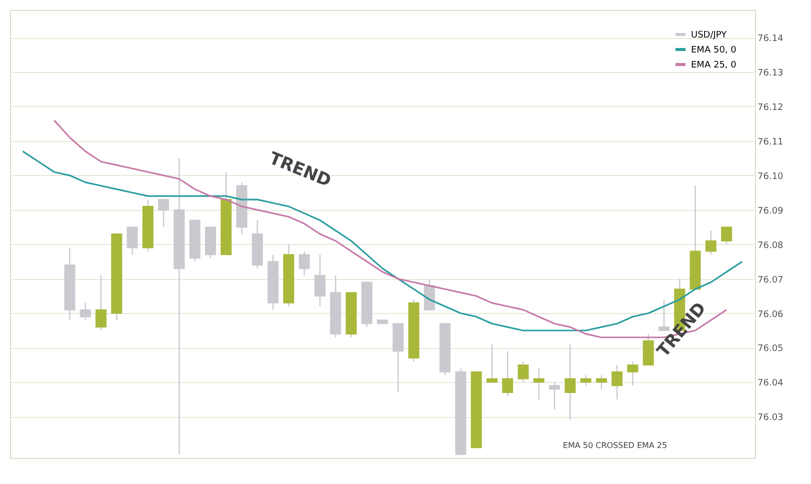 This screenshot has height=484, width=811. I want to click on y-tick-label: 76.07, so click(771, 280).